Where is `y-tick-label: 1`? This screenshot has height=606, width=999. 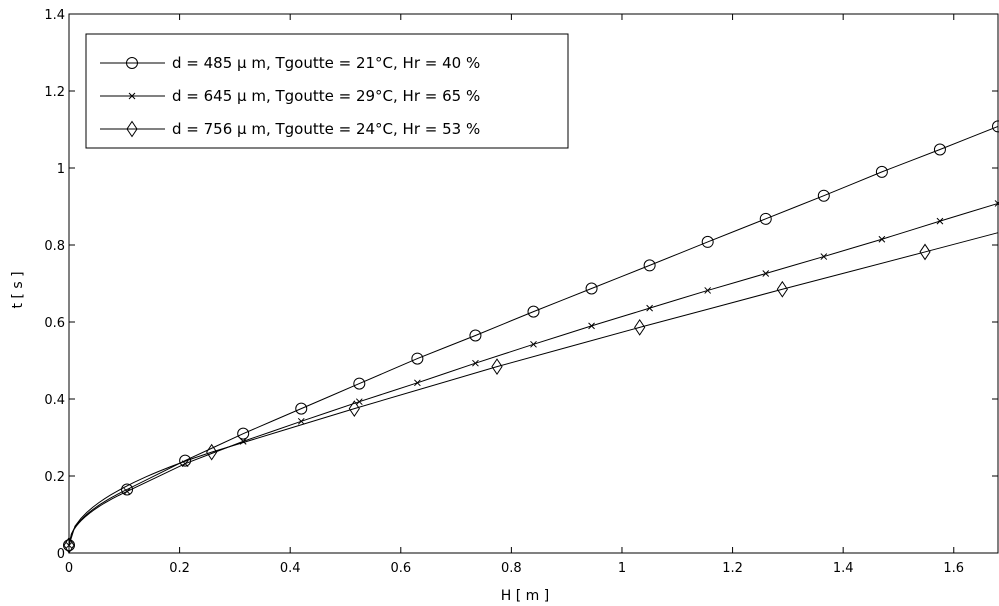
y-tick-label: 1 is located at coordinates (61, 169).